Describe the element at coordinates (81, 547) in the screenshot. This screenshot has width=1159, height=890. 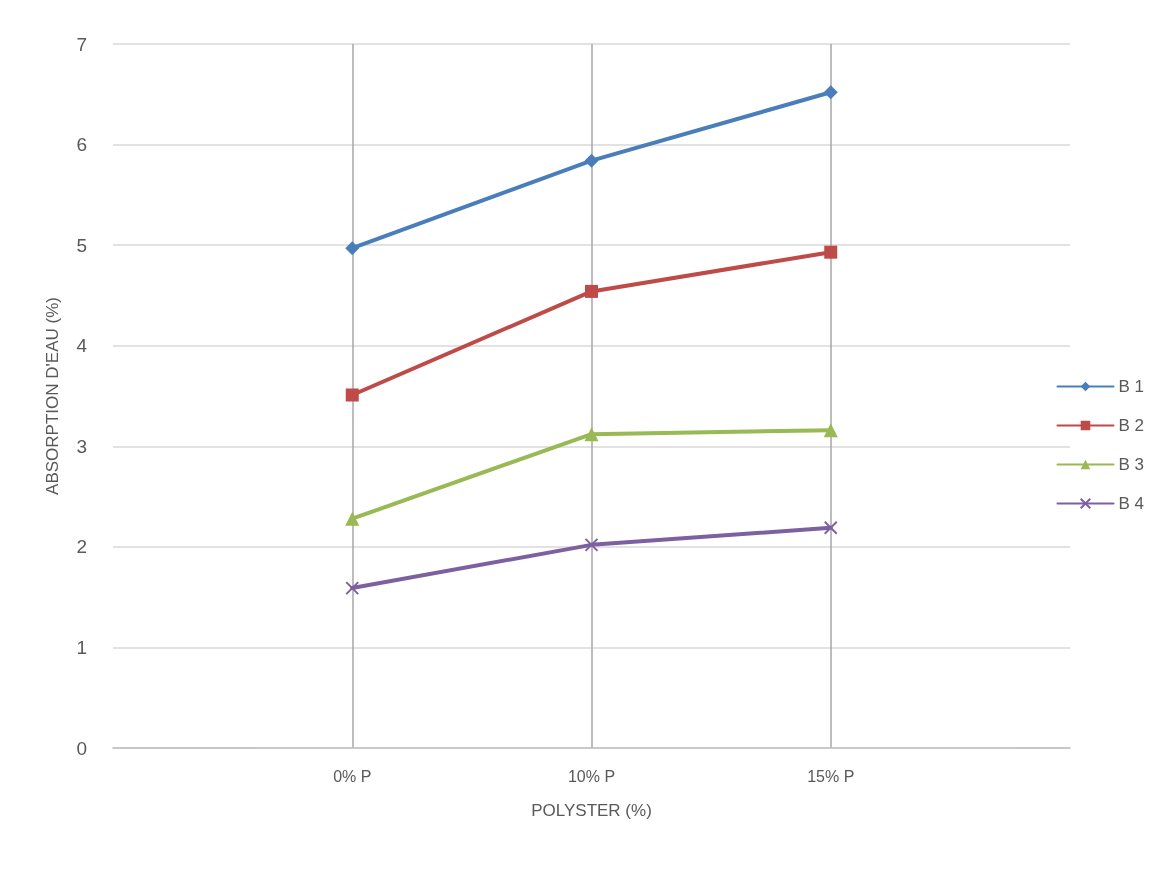
I see `y-tick-label: 2` at that location.